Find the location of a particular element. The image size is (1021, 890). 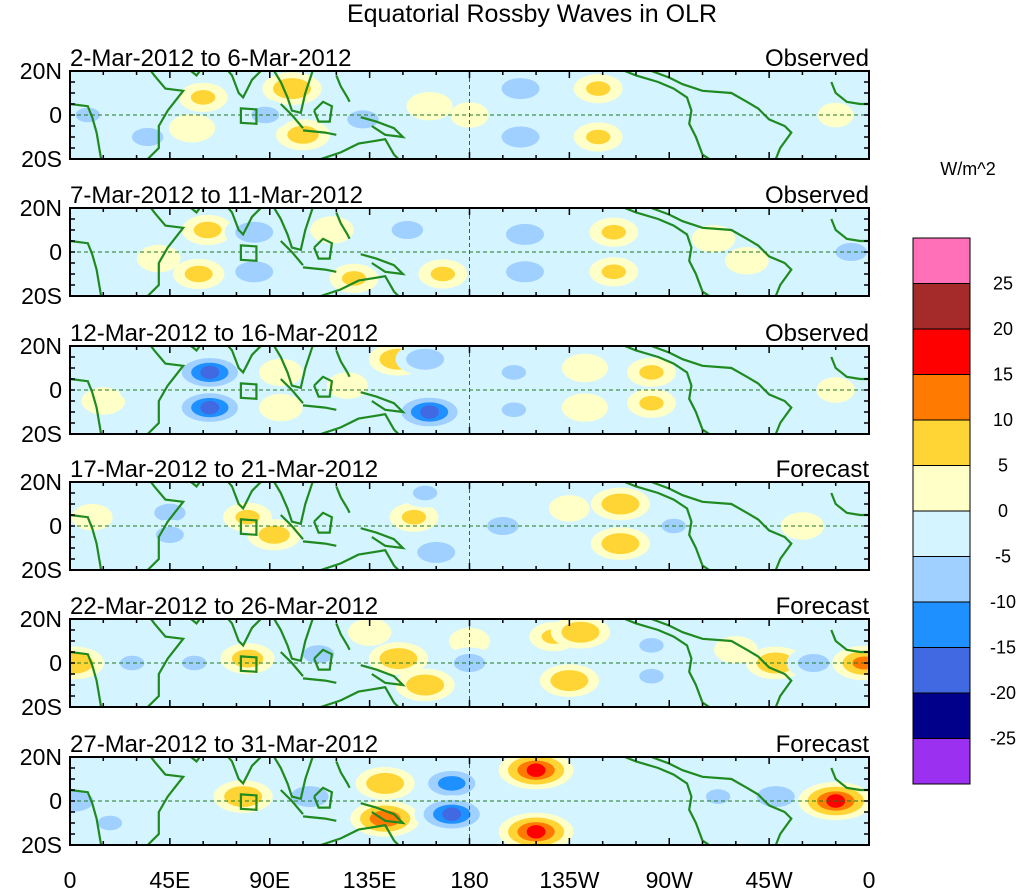

colorbar-label: 0 is located at coordinates (1003, 511).